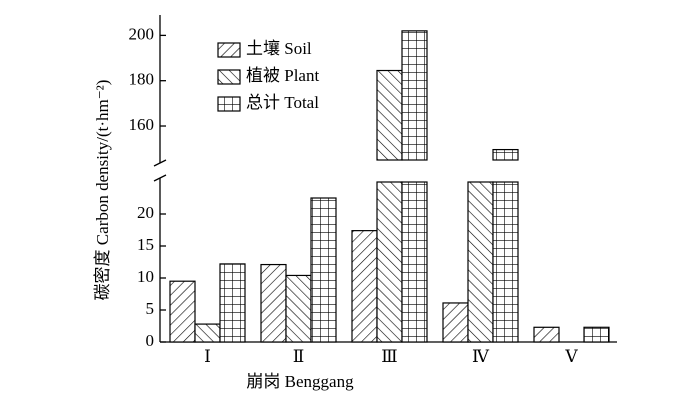  Describe the element at coordinates (102, 190) in the screenshot. I see `y-axis-label: 碳密度 Carbon density/(t·hm⁻²)` at that location.